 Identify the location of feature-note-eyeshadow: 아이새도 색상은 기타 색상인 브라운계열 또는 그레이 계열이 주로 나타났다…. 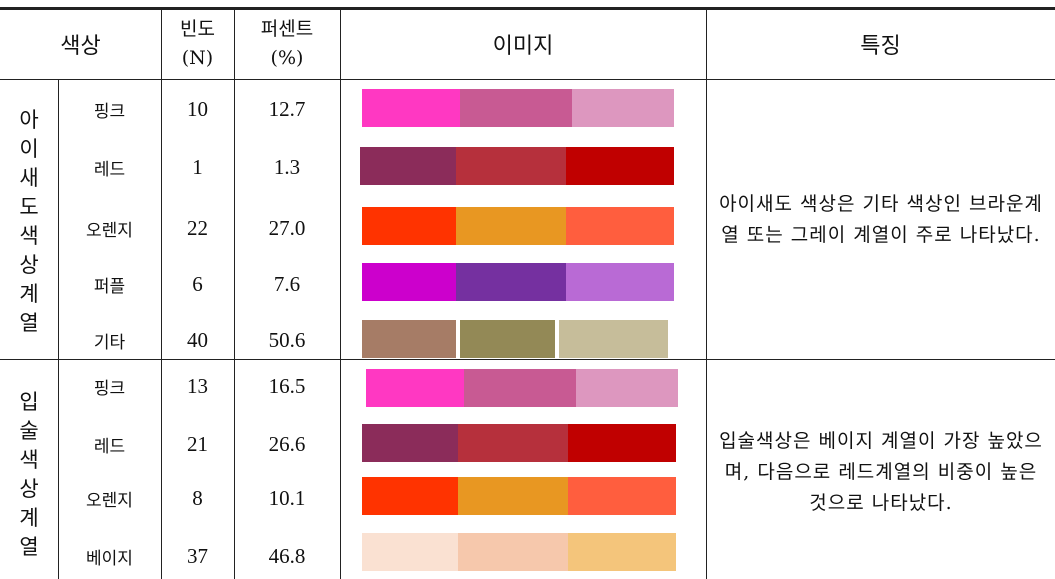
(881, 219).